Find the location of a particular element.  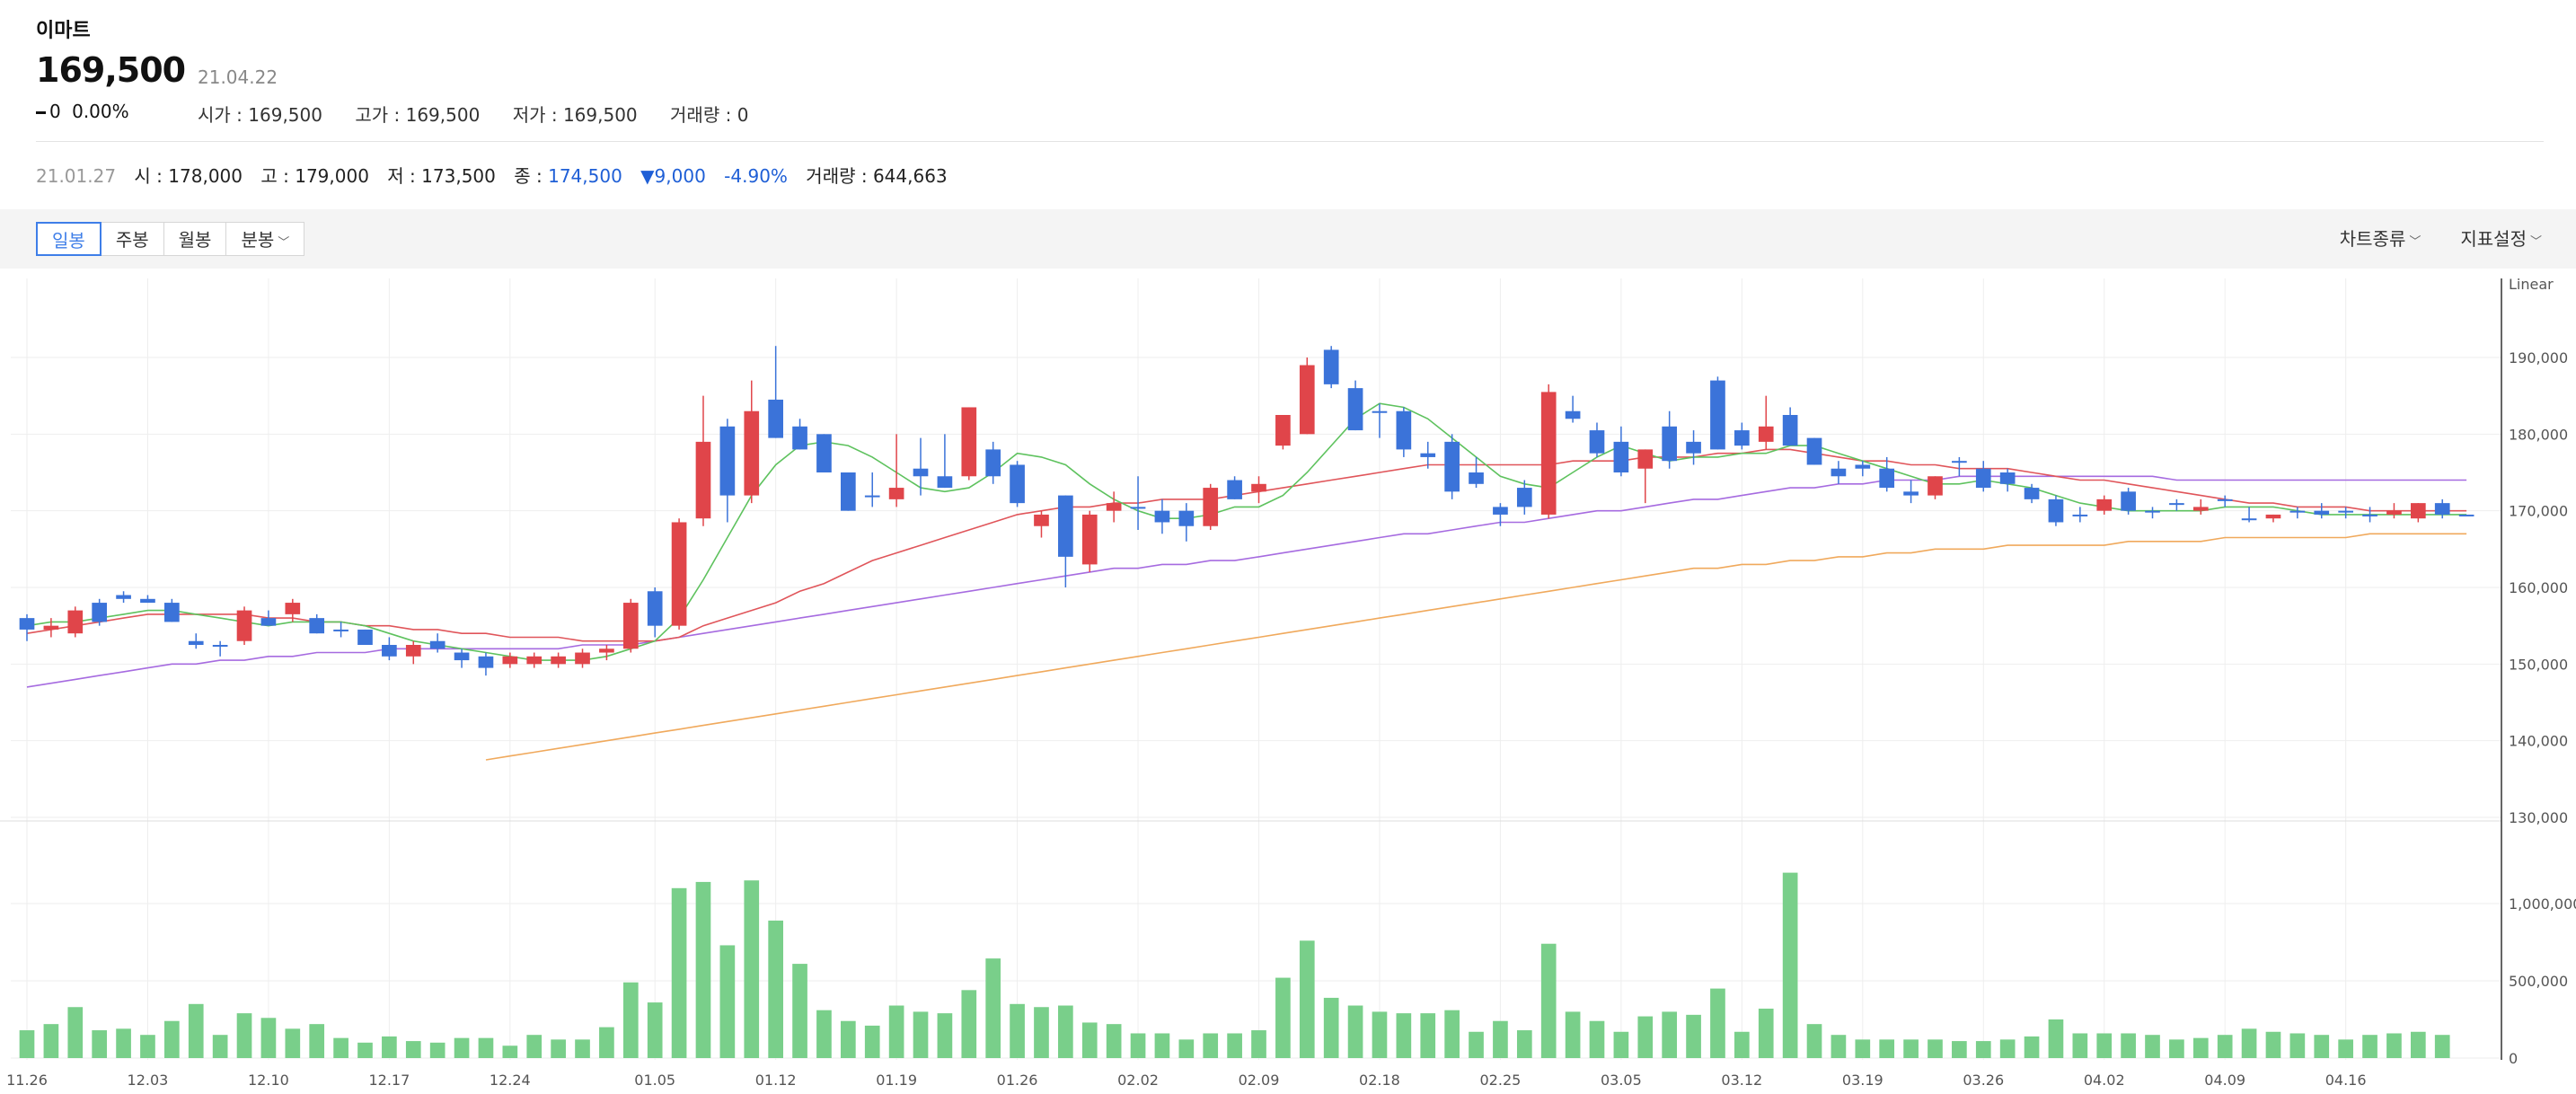

tab-weekly: 주봉 is located at coordinates (132, 239).